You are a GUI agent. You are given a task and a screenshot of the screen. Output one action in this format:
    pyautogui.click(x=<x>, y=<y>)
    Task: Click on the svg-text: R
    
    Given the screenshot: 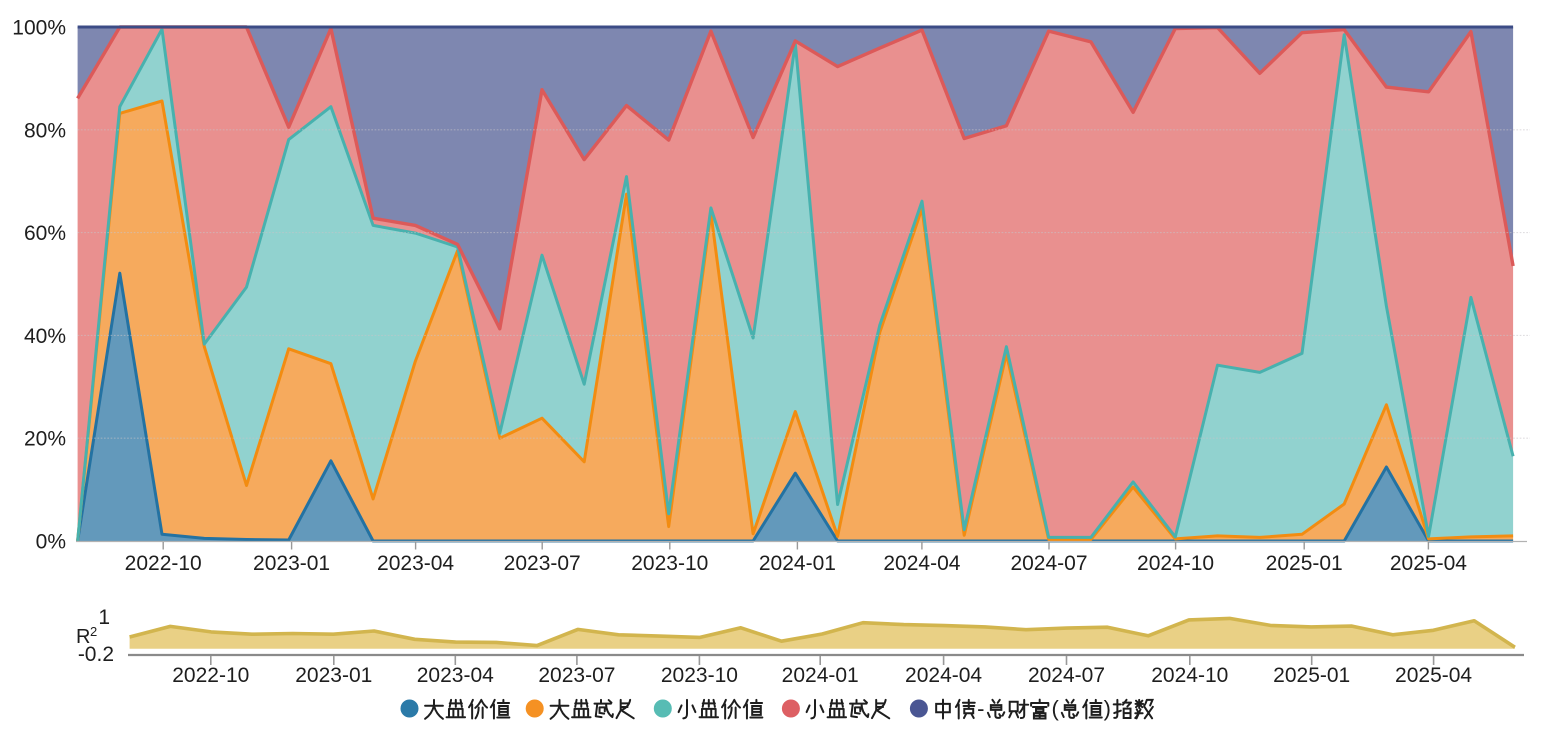 What is the action you would take?
    pyautogui.click(x=83, y=637)
    